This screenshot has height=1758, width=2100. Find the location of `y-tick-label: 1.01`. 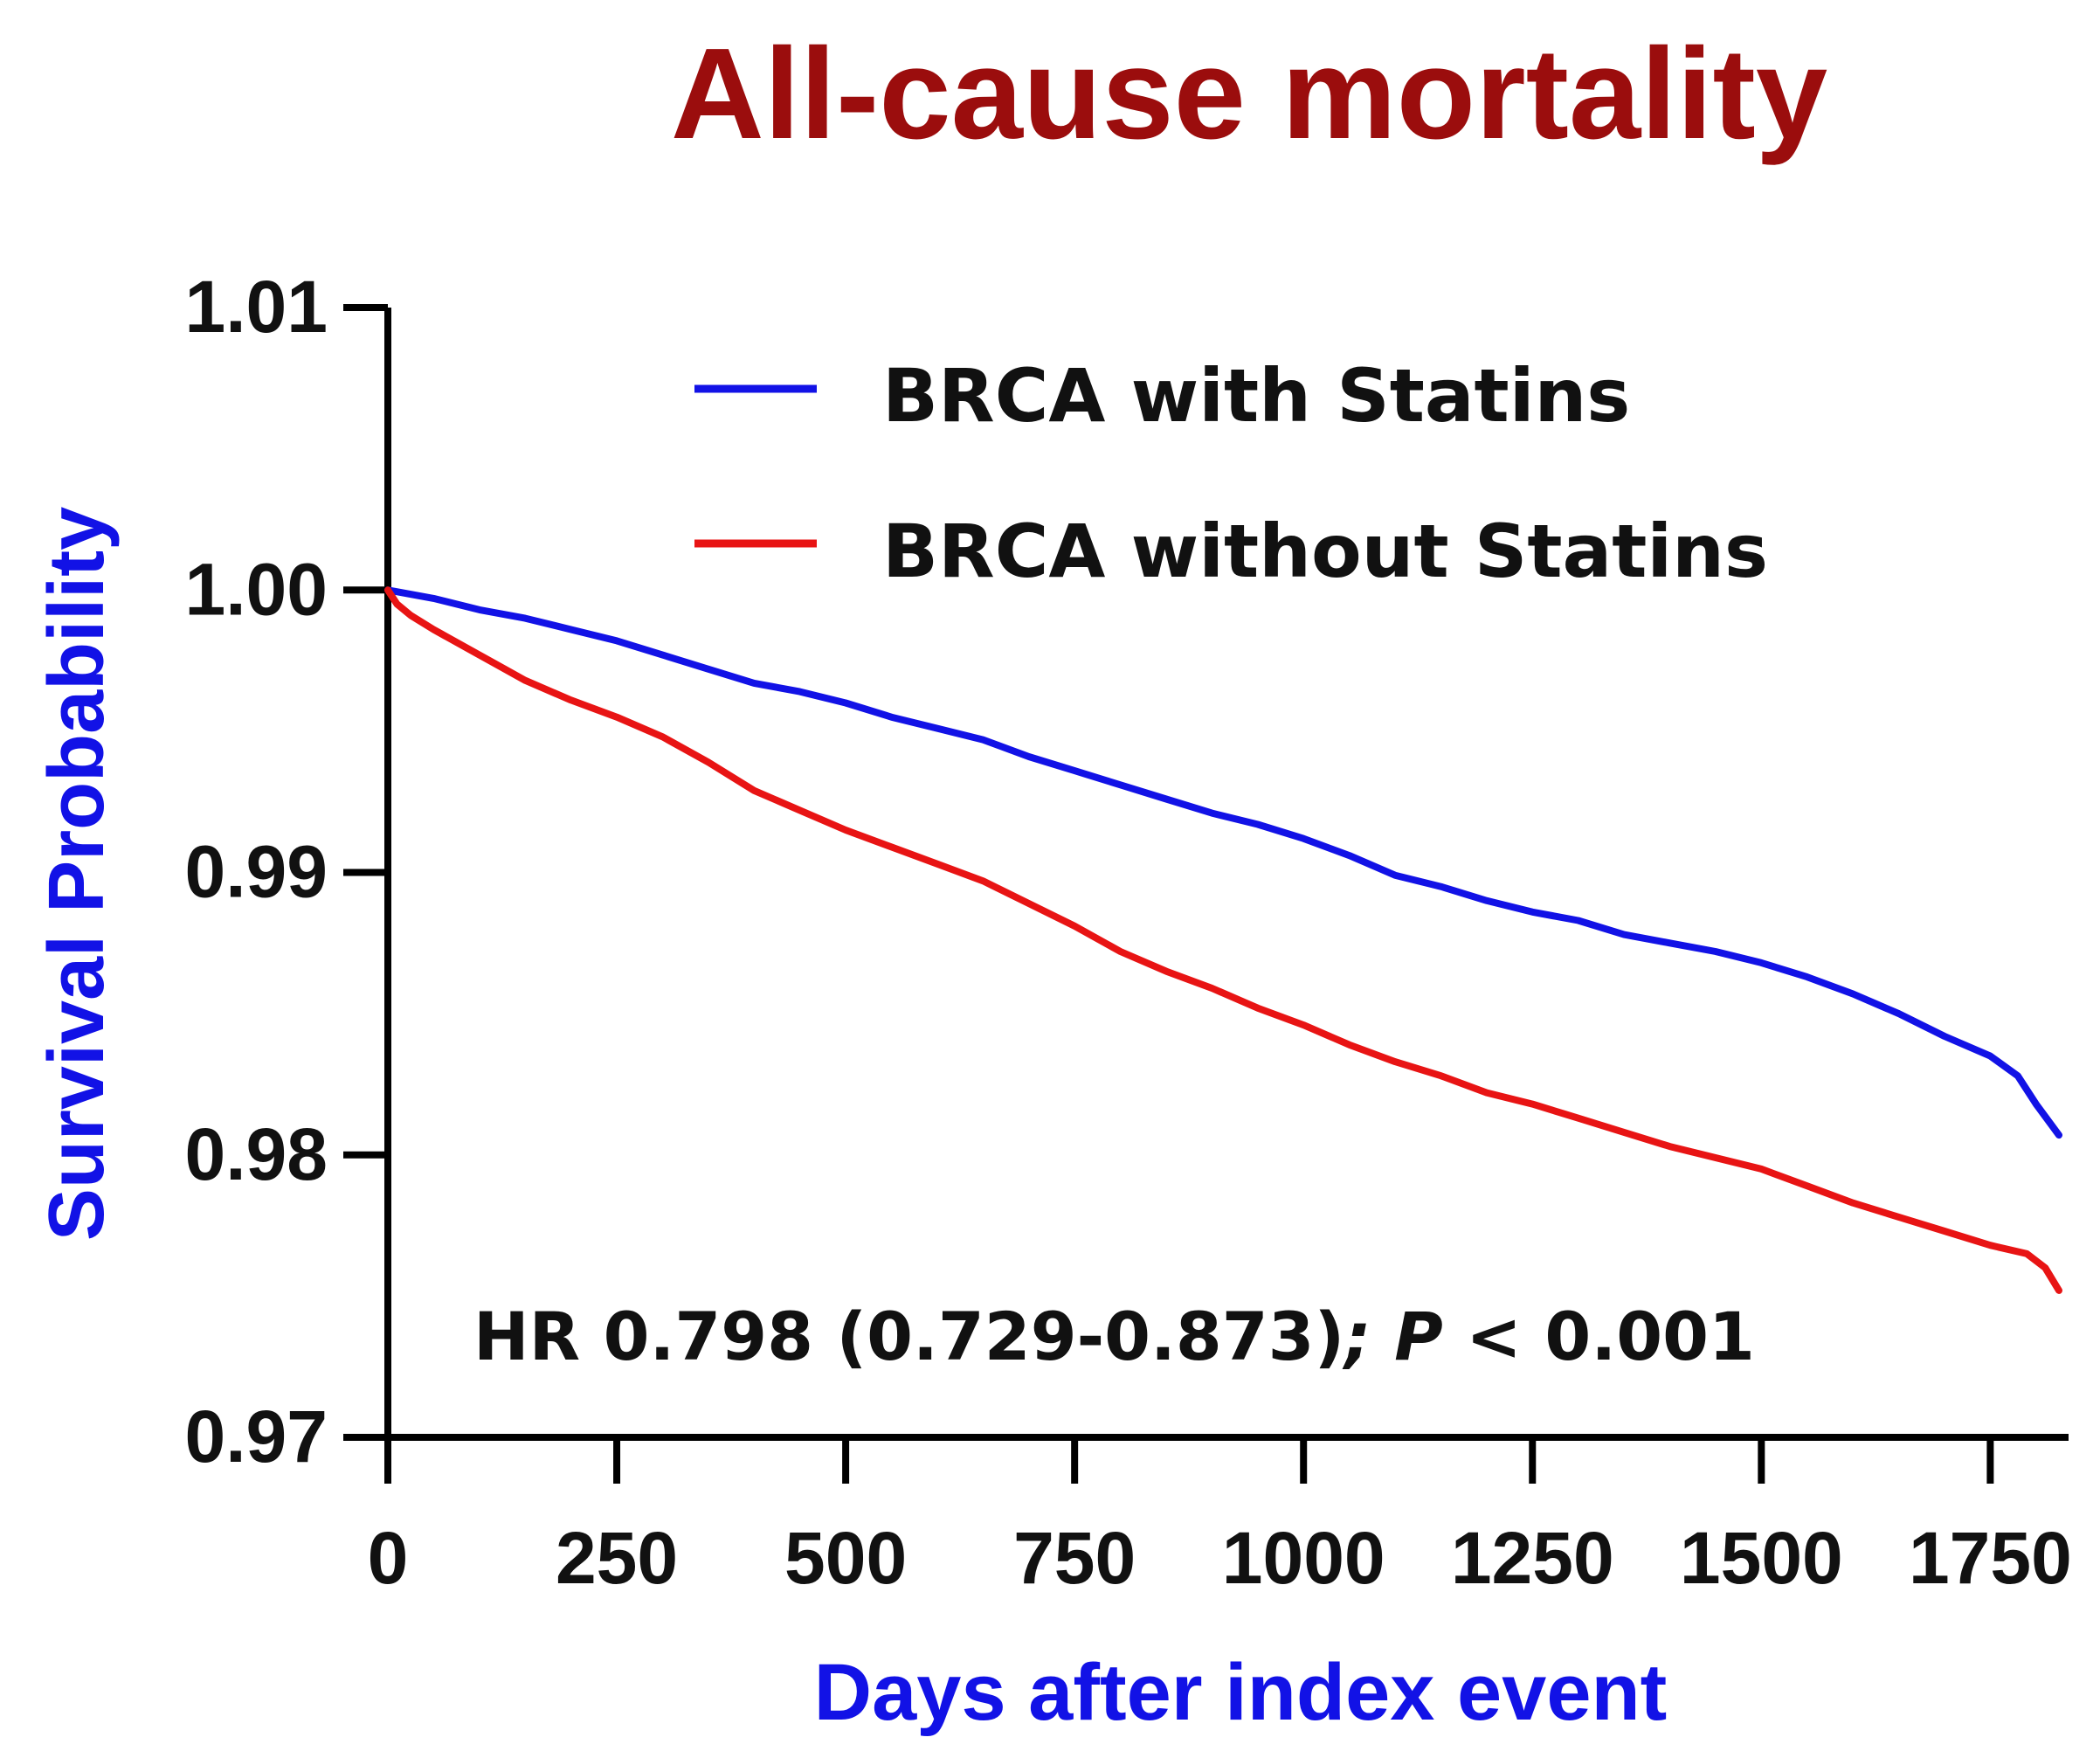

y-tick-label: 1.01 is located at coordinates (257, 307).